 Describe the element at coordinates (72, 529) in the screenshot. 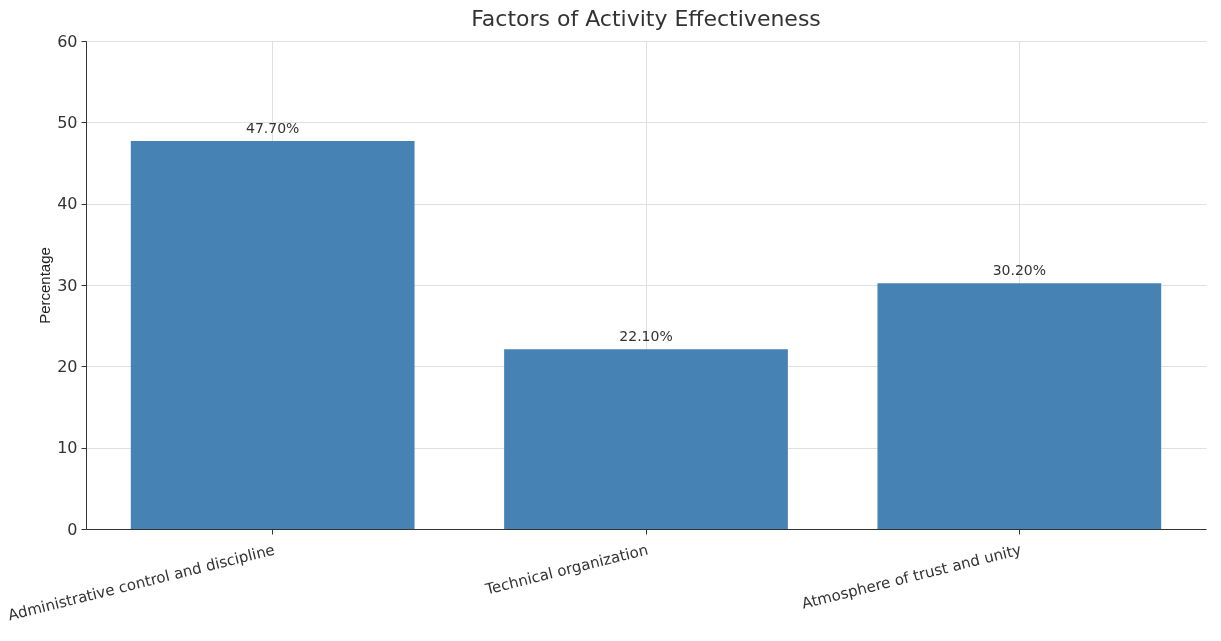

I see `y-tick-label: 0` at that location.